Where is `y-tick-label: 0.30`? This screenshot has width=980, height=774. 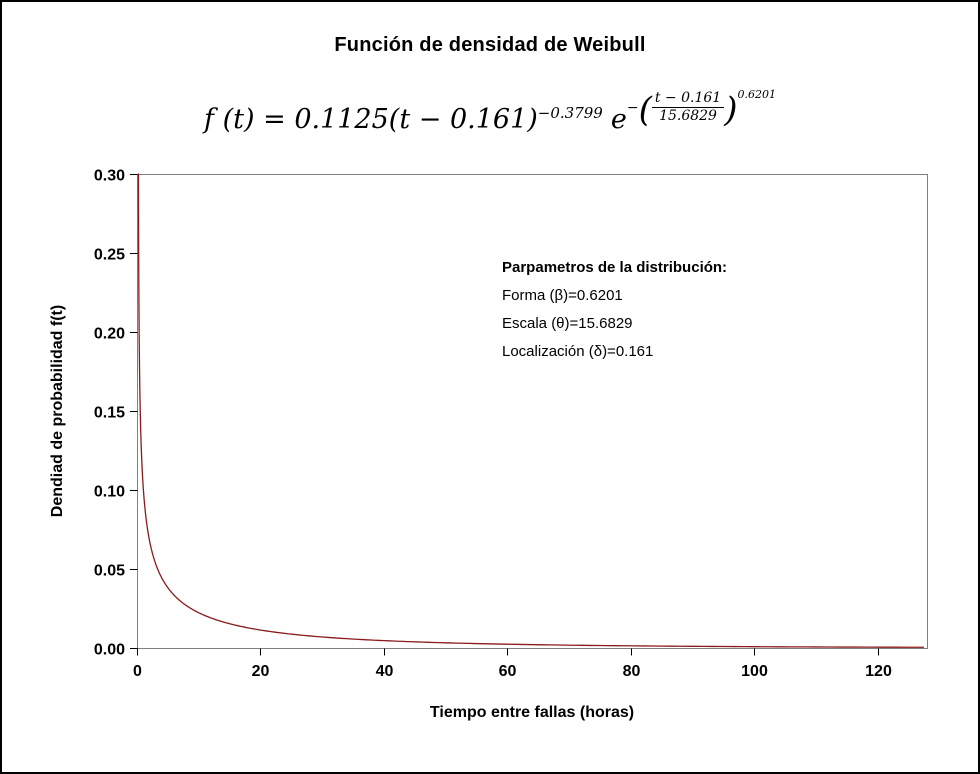 y-tick-label: 0.30 is located at coordinates (109, 176).